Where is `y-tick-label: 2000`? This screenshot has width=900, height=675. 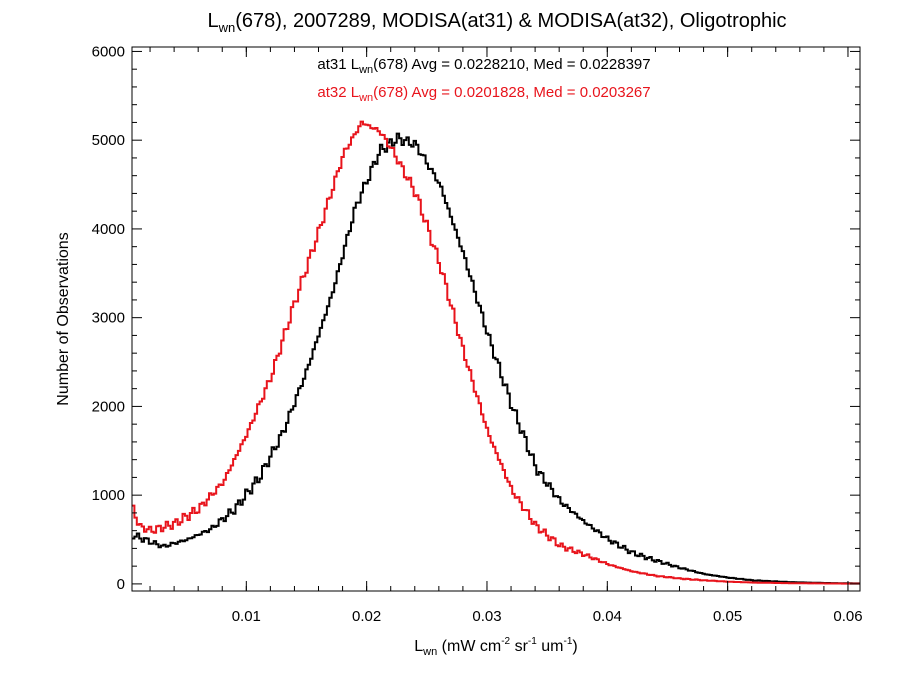
y-tick-label: 2000 is located at coordinates (108, 406).